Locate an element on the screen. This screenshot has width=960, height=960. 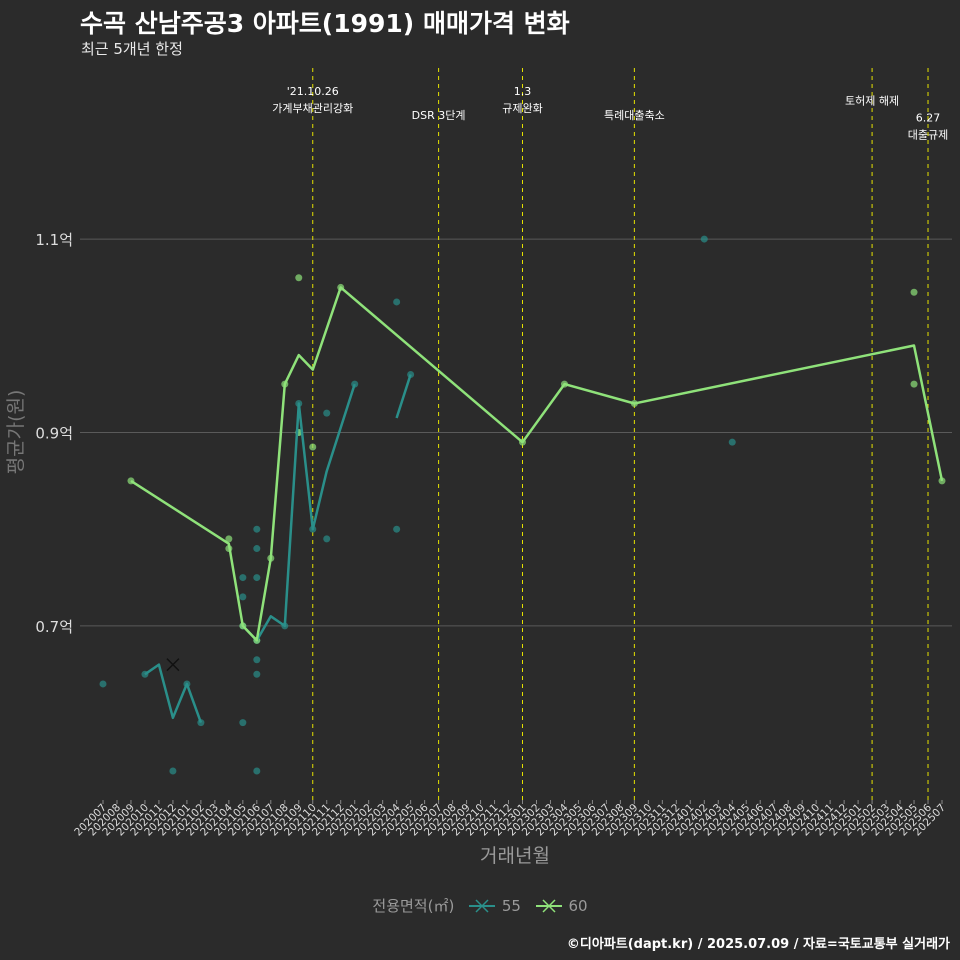
y-tick-label-2: 1.1억 is located at coordinates (54, 240).